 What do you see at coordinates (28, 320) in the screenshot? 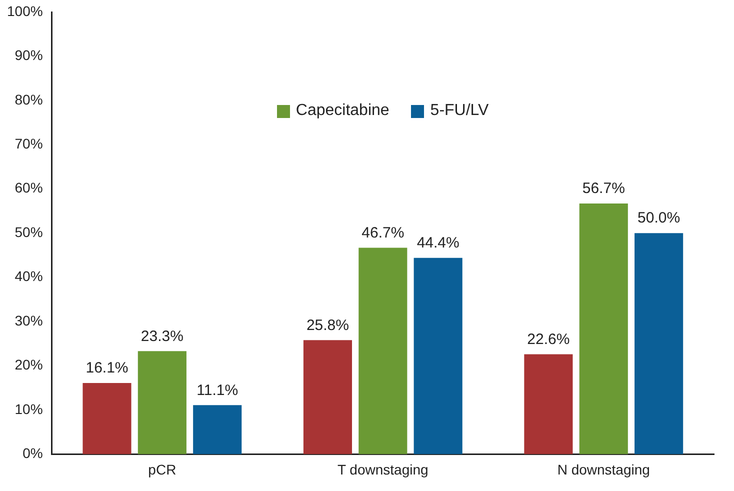
I see `y-tick-label: 30%` at bounding box center [28, 320].